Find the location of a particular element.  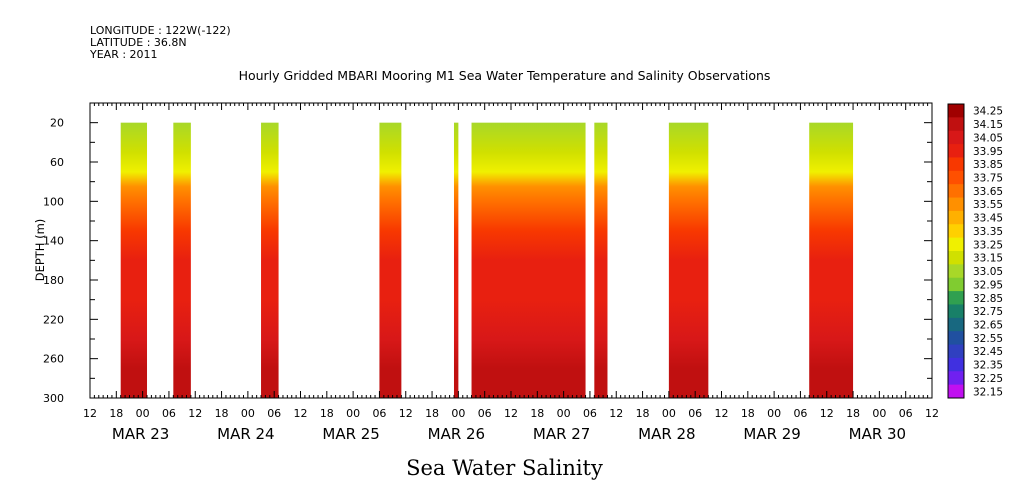

colorbar-label: 32.65 is located at coordinates (988, 326).